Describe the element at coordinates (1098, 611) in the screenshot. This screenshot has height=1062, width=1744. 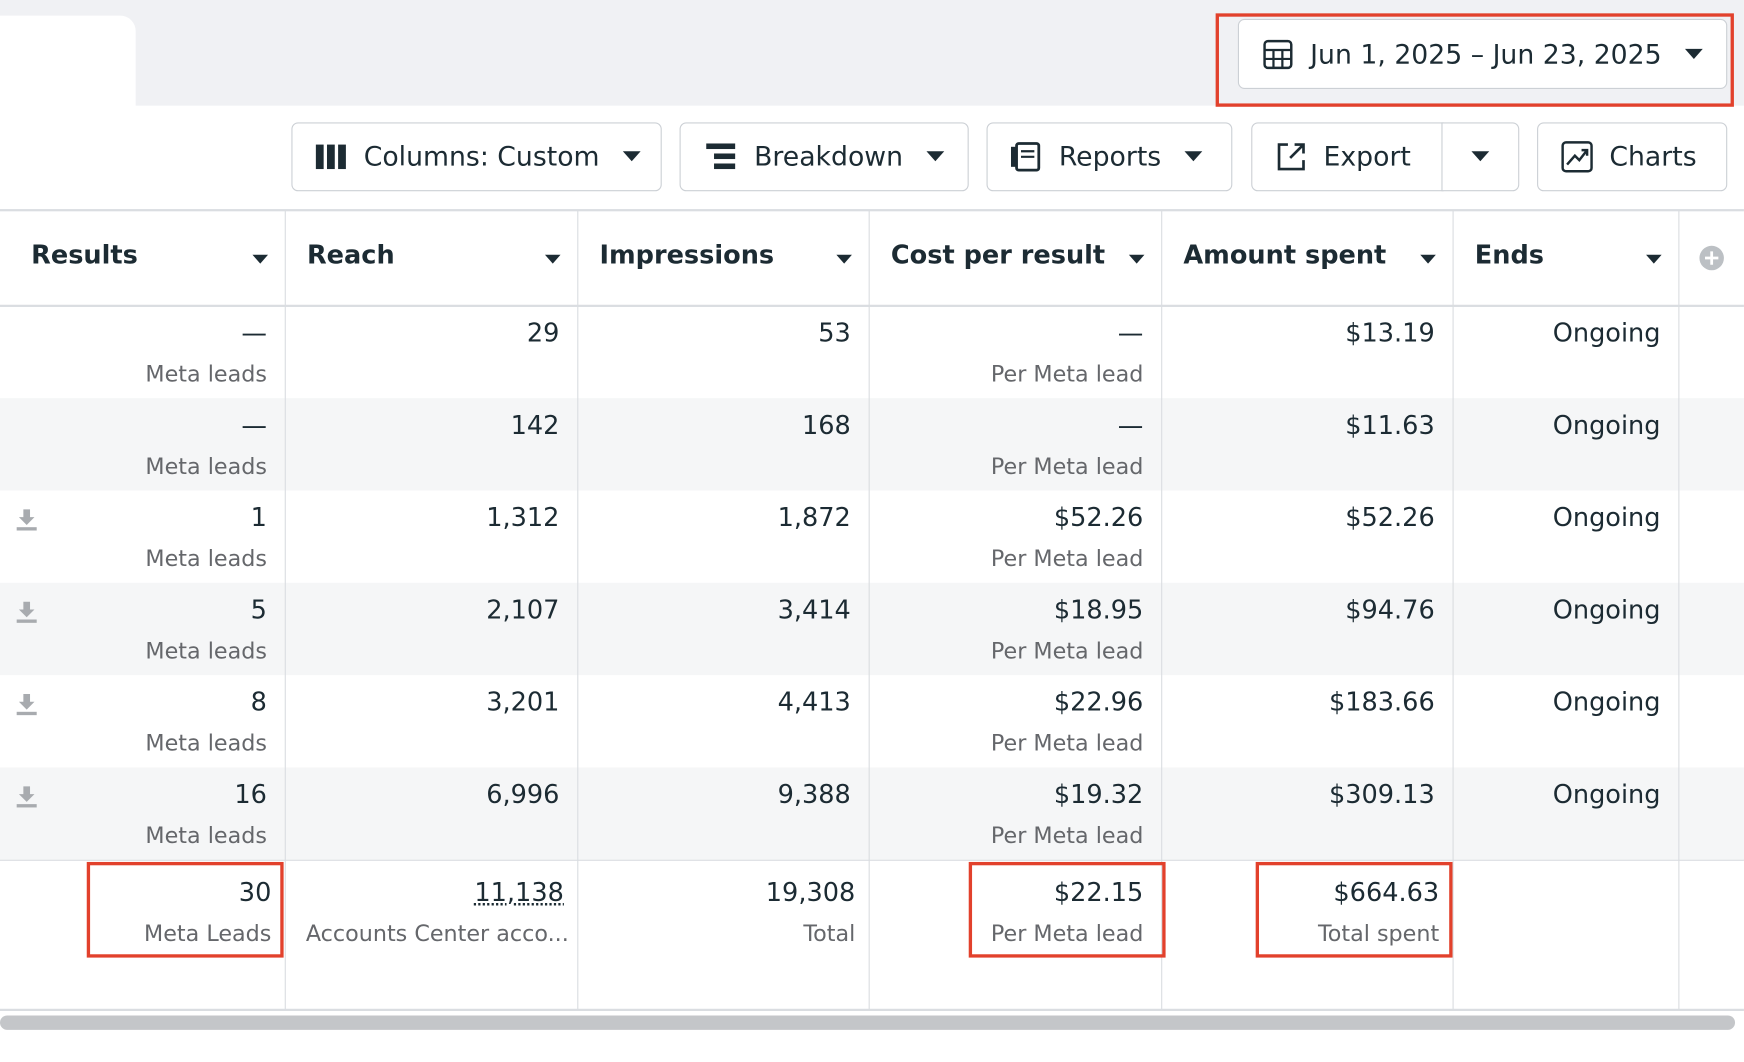
I see `cost-per-result: $18.95` at that location.